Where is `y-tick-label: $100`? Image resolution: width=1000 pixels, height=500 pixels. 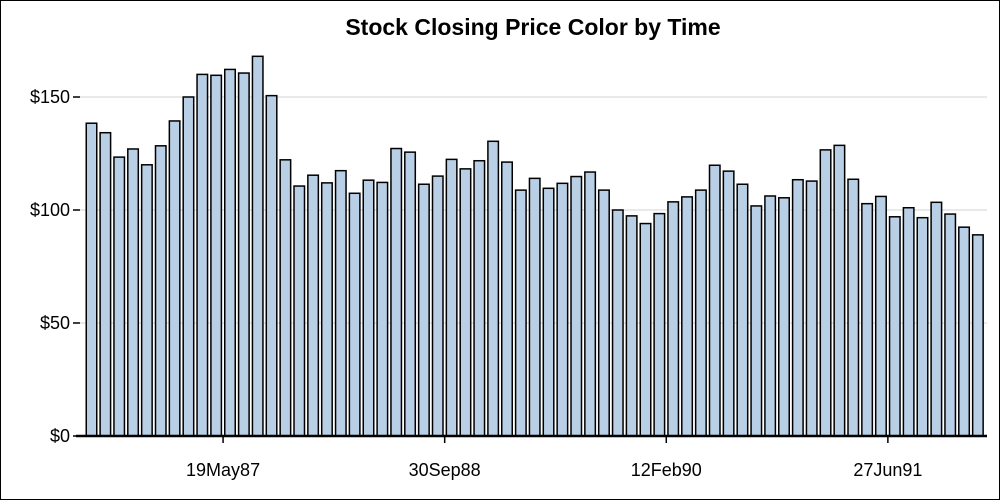
y-tick-label: $100 is located at coordinates (50, 210).